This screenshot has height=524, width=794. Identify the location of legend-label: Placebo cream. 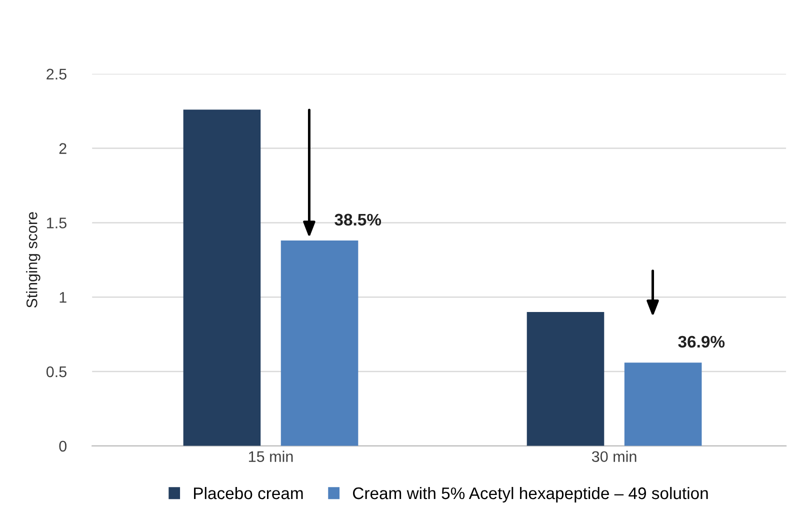
(248, 493).